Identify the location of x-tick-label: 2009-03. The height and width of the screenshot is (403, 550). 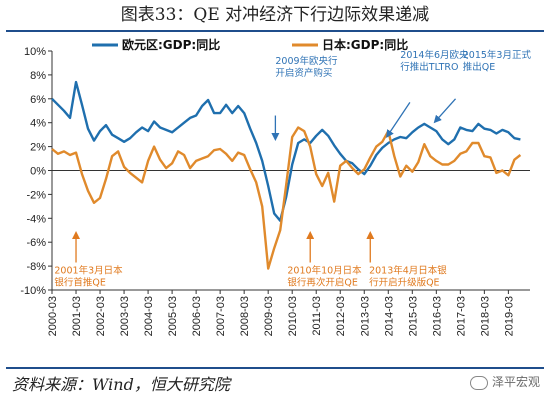
(269, 316).